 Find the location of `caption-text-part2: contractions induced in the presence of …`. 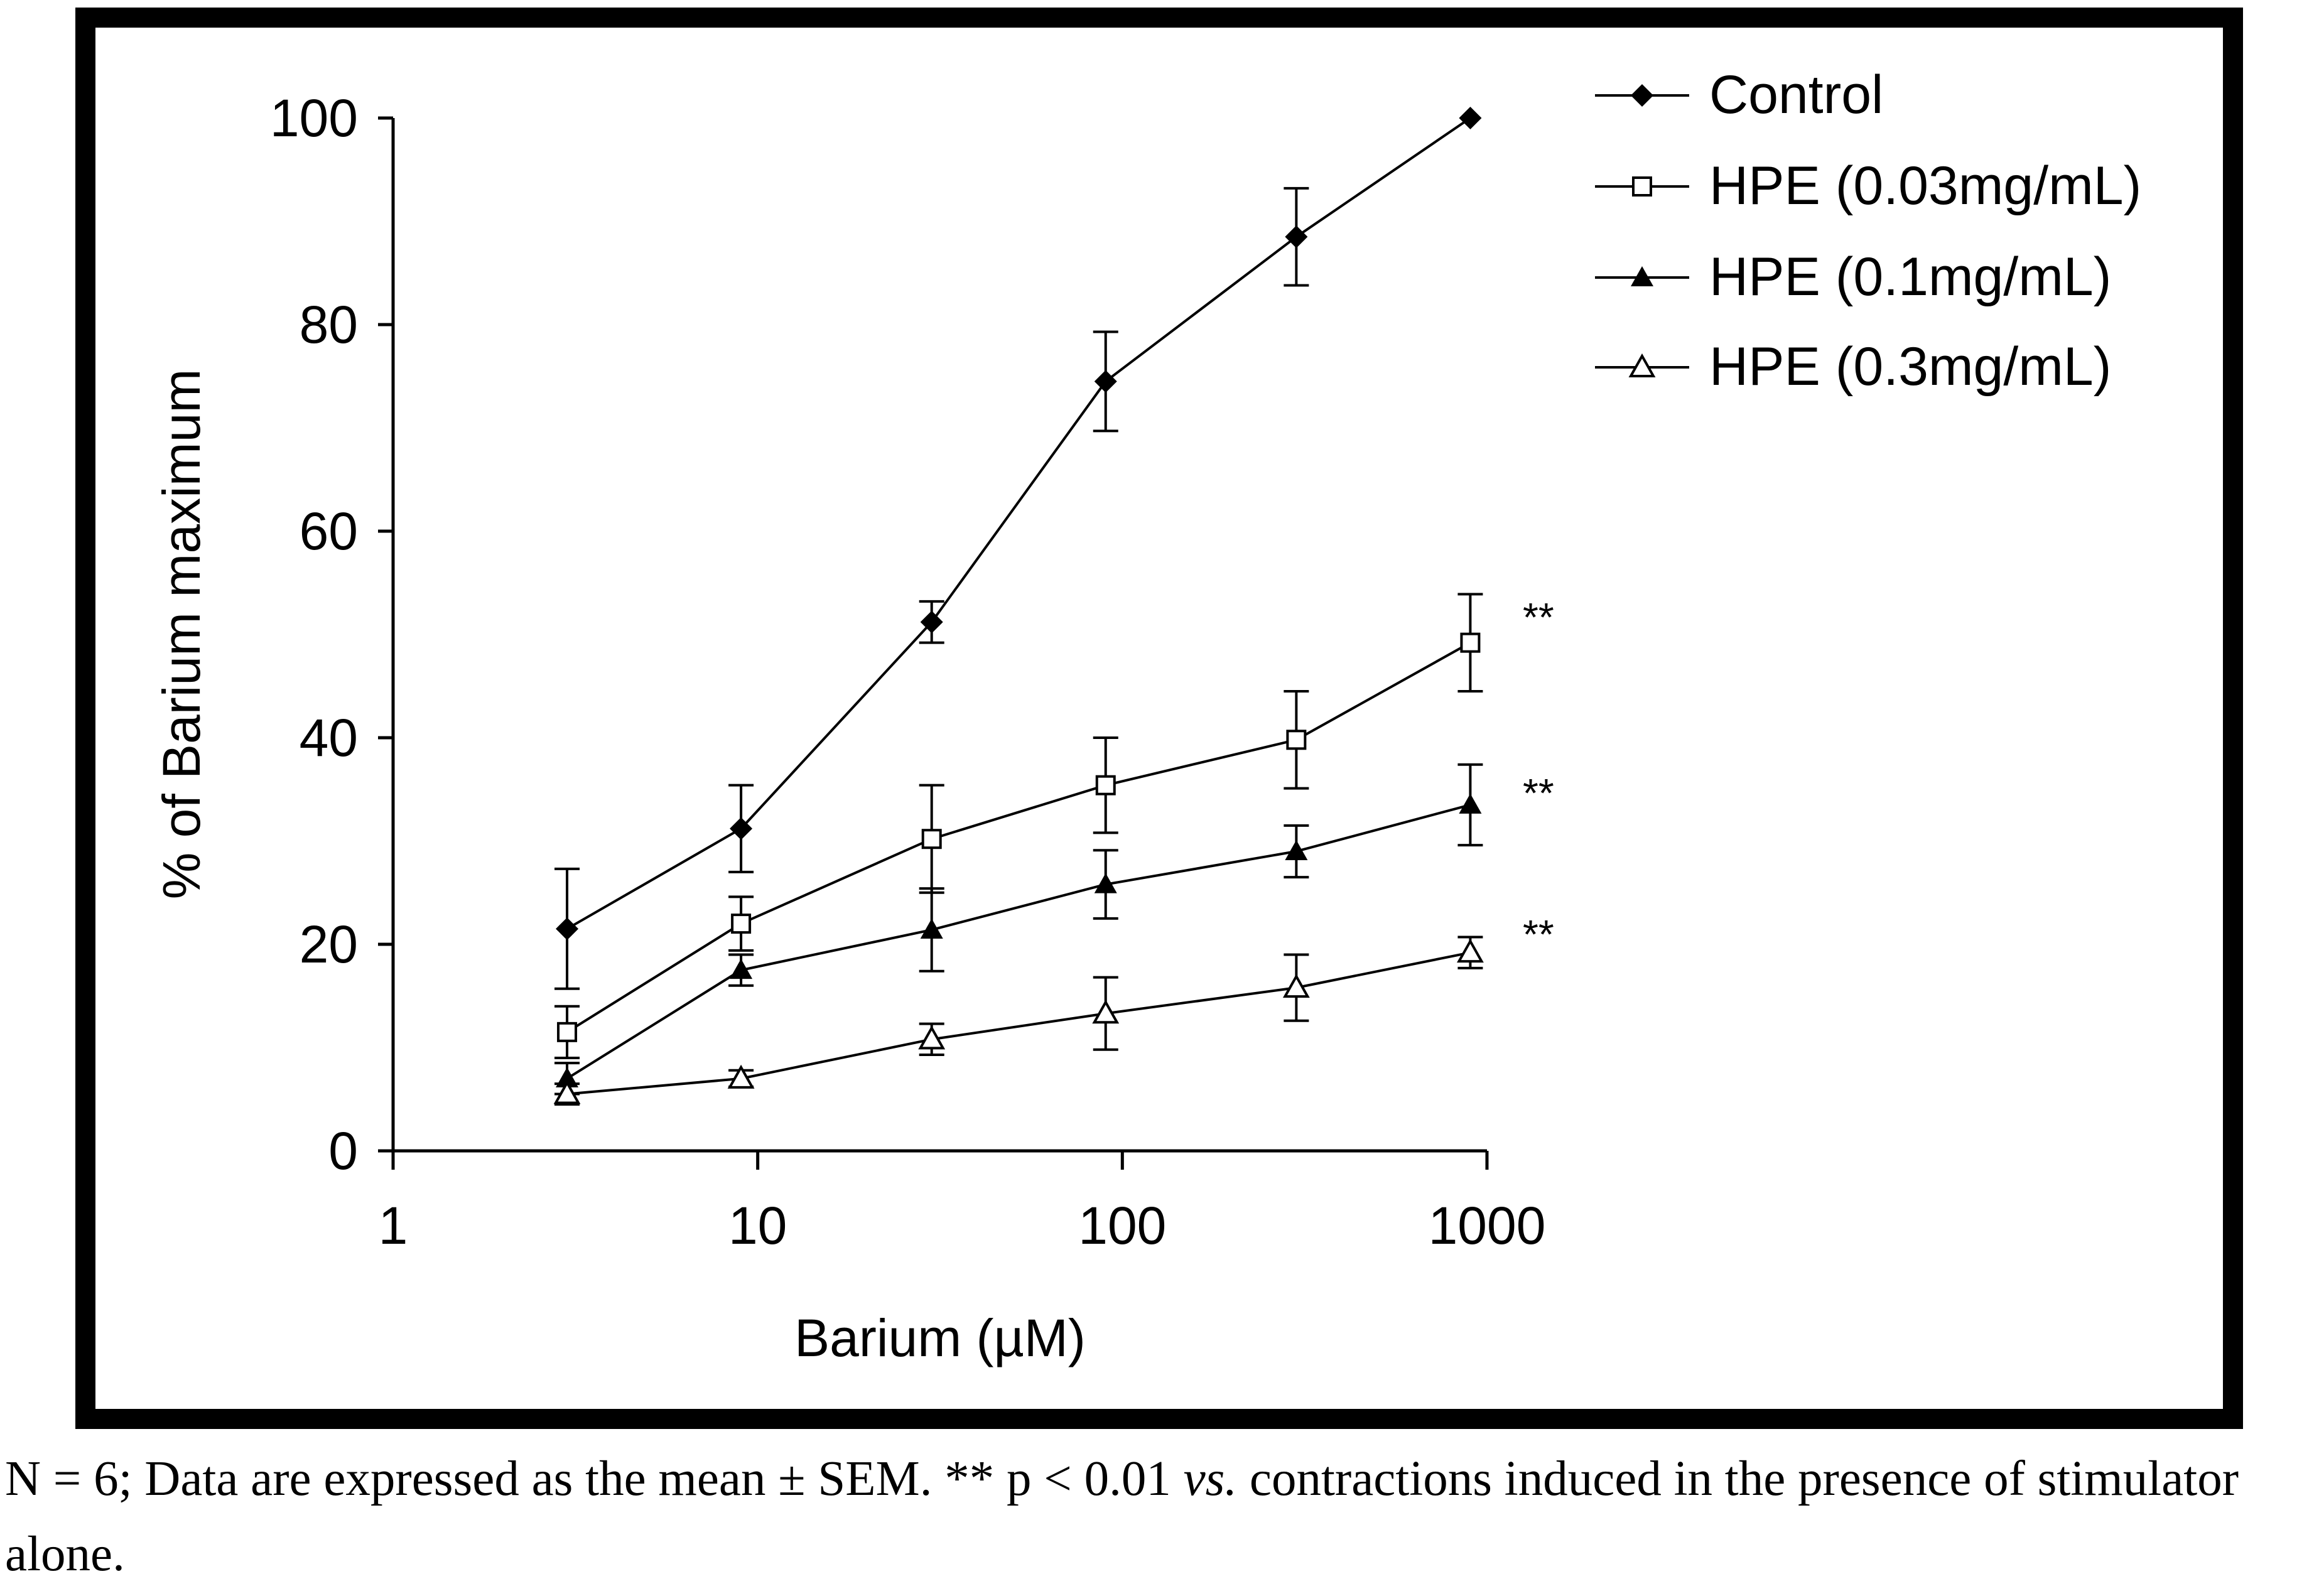

caption-text-part2: contractions induced in the presence of … is located at coordinates (1122, 1517).